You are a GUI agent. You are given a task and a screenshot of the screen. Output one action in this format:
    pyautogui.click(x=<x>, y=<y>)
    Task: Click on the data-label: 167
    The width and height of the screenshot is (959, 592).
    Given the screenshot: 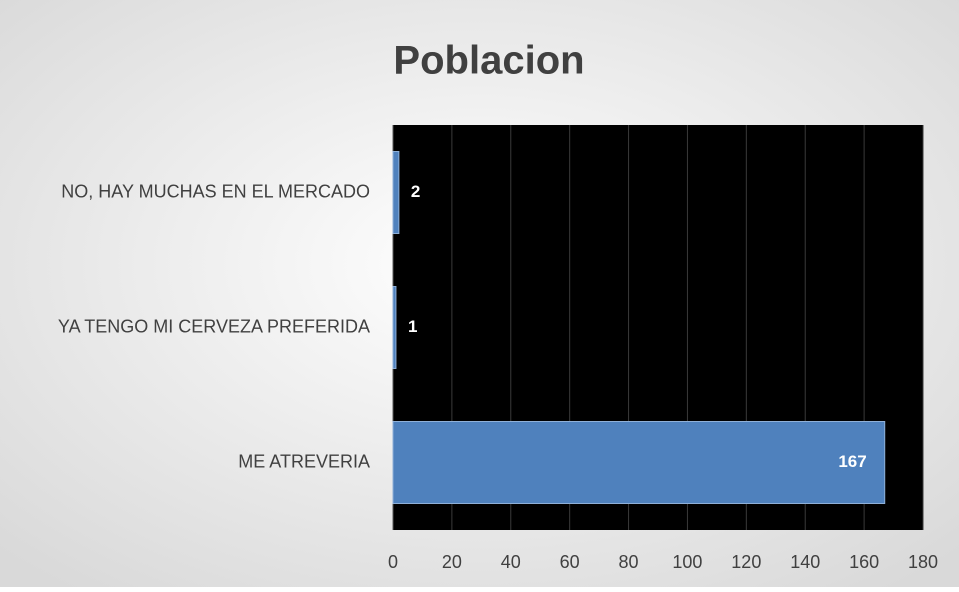 What is the action you would take?
    pyautogui.click(x=852, y=461)
    